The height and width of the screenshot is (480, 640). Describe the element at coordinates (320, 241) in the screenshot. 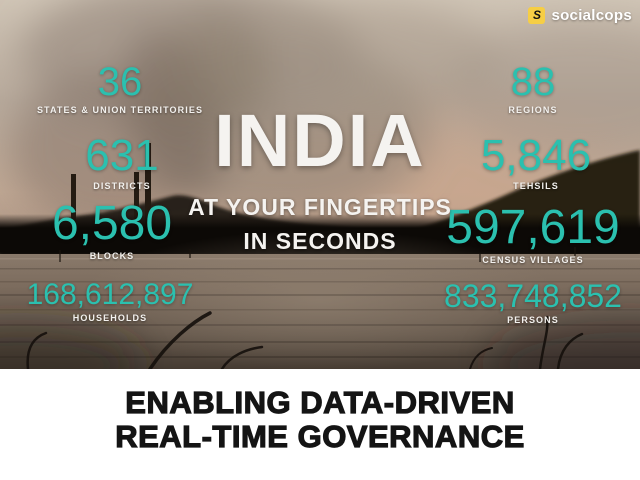

I see `hero-subtitle-2: IN SECONDS` at that location.